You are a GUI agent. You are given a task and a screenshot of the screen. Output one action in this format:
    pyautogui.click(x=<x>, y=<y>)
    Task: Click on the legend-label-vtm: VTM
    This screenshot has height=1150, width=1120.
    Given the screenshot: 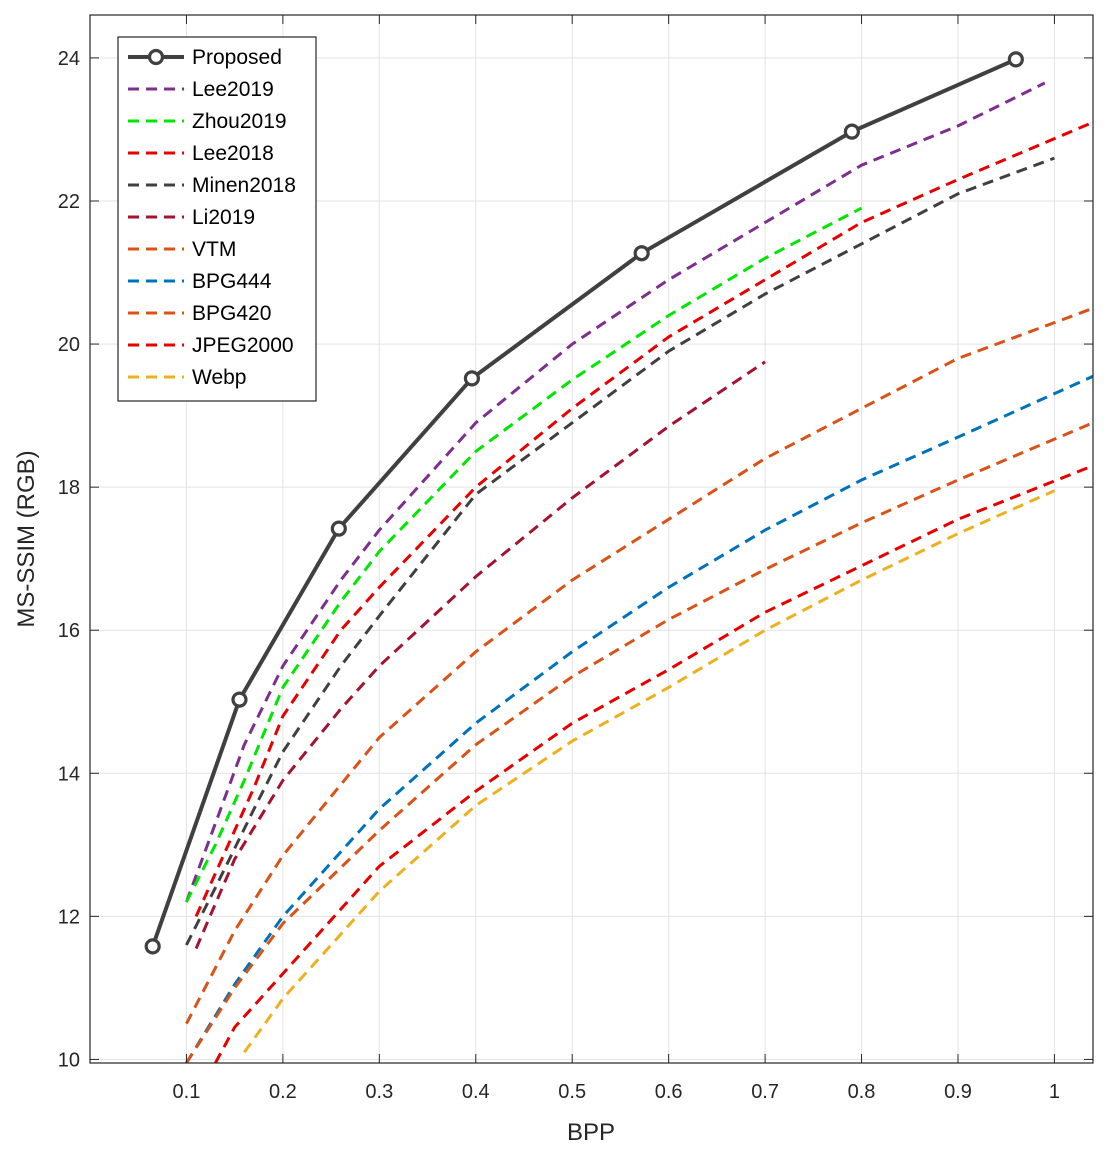 What is the action you would take?
    pyautogui.click(x=214, y=249)
    